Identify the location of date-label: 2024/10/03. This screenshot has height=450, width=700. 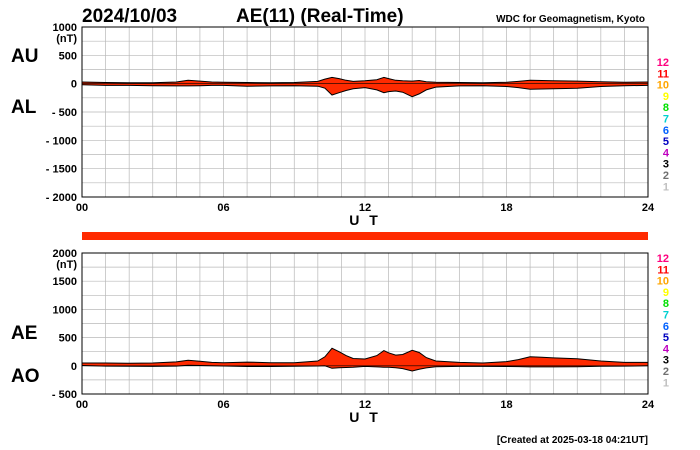
(129, 16).